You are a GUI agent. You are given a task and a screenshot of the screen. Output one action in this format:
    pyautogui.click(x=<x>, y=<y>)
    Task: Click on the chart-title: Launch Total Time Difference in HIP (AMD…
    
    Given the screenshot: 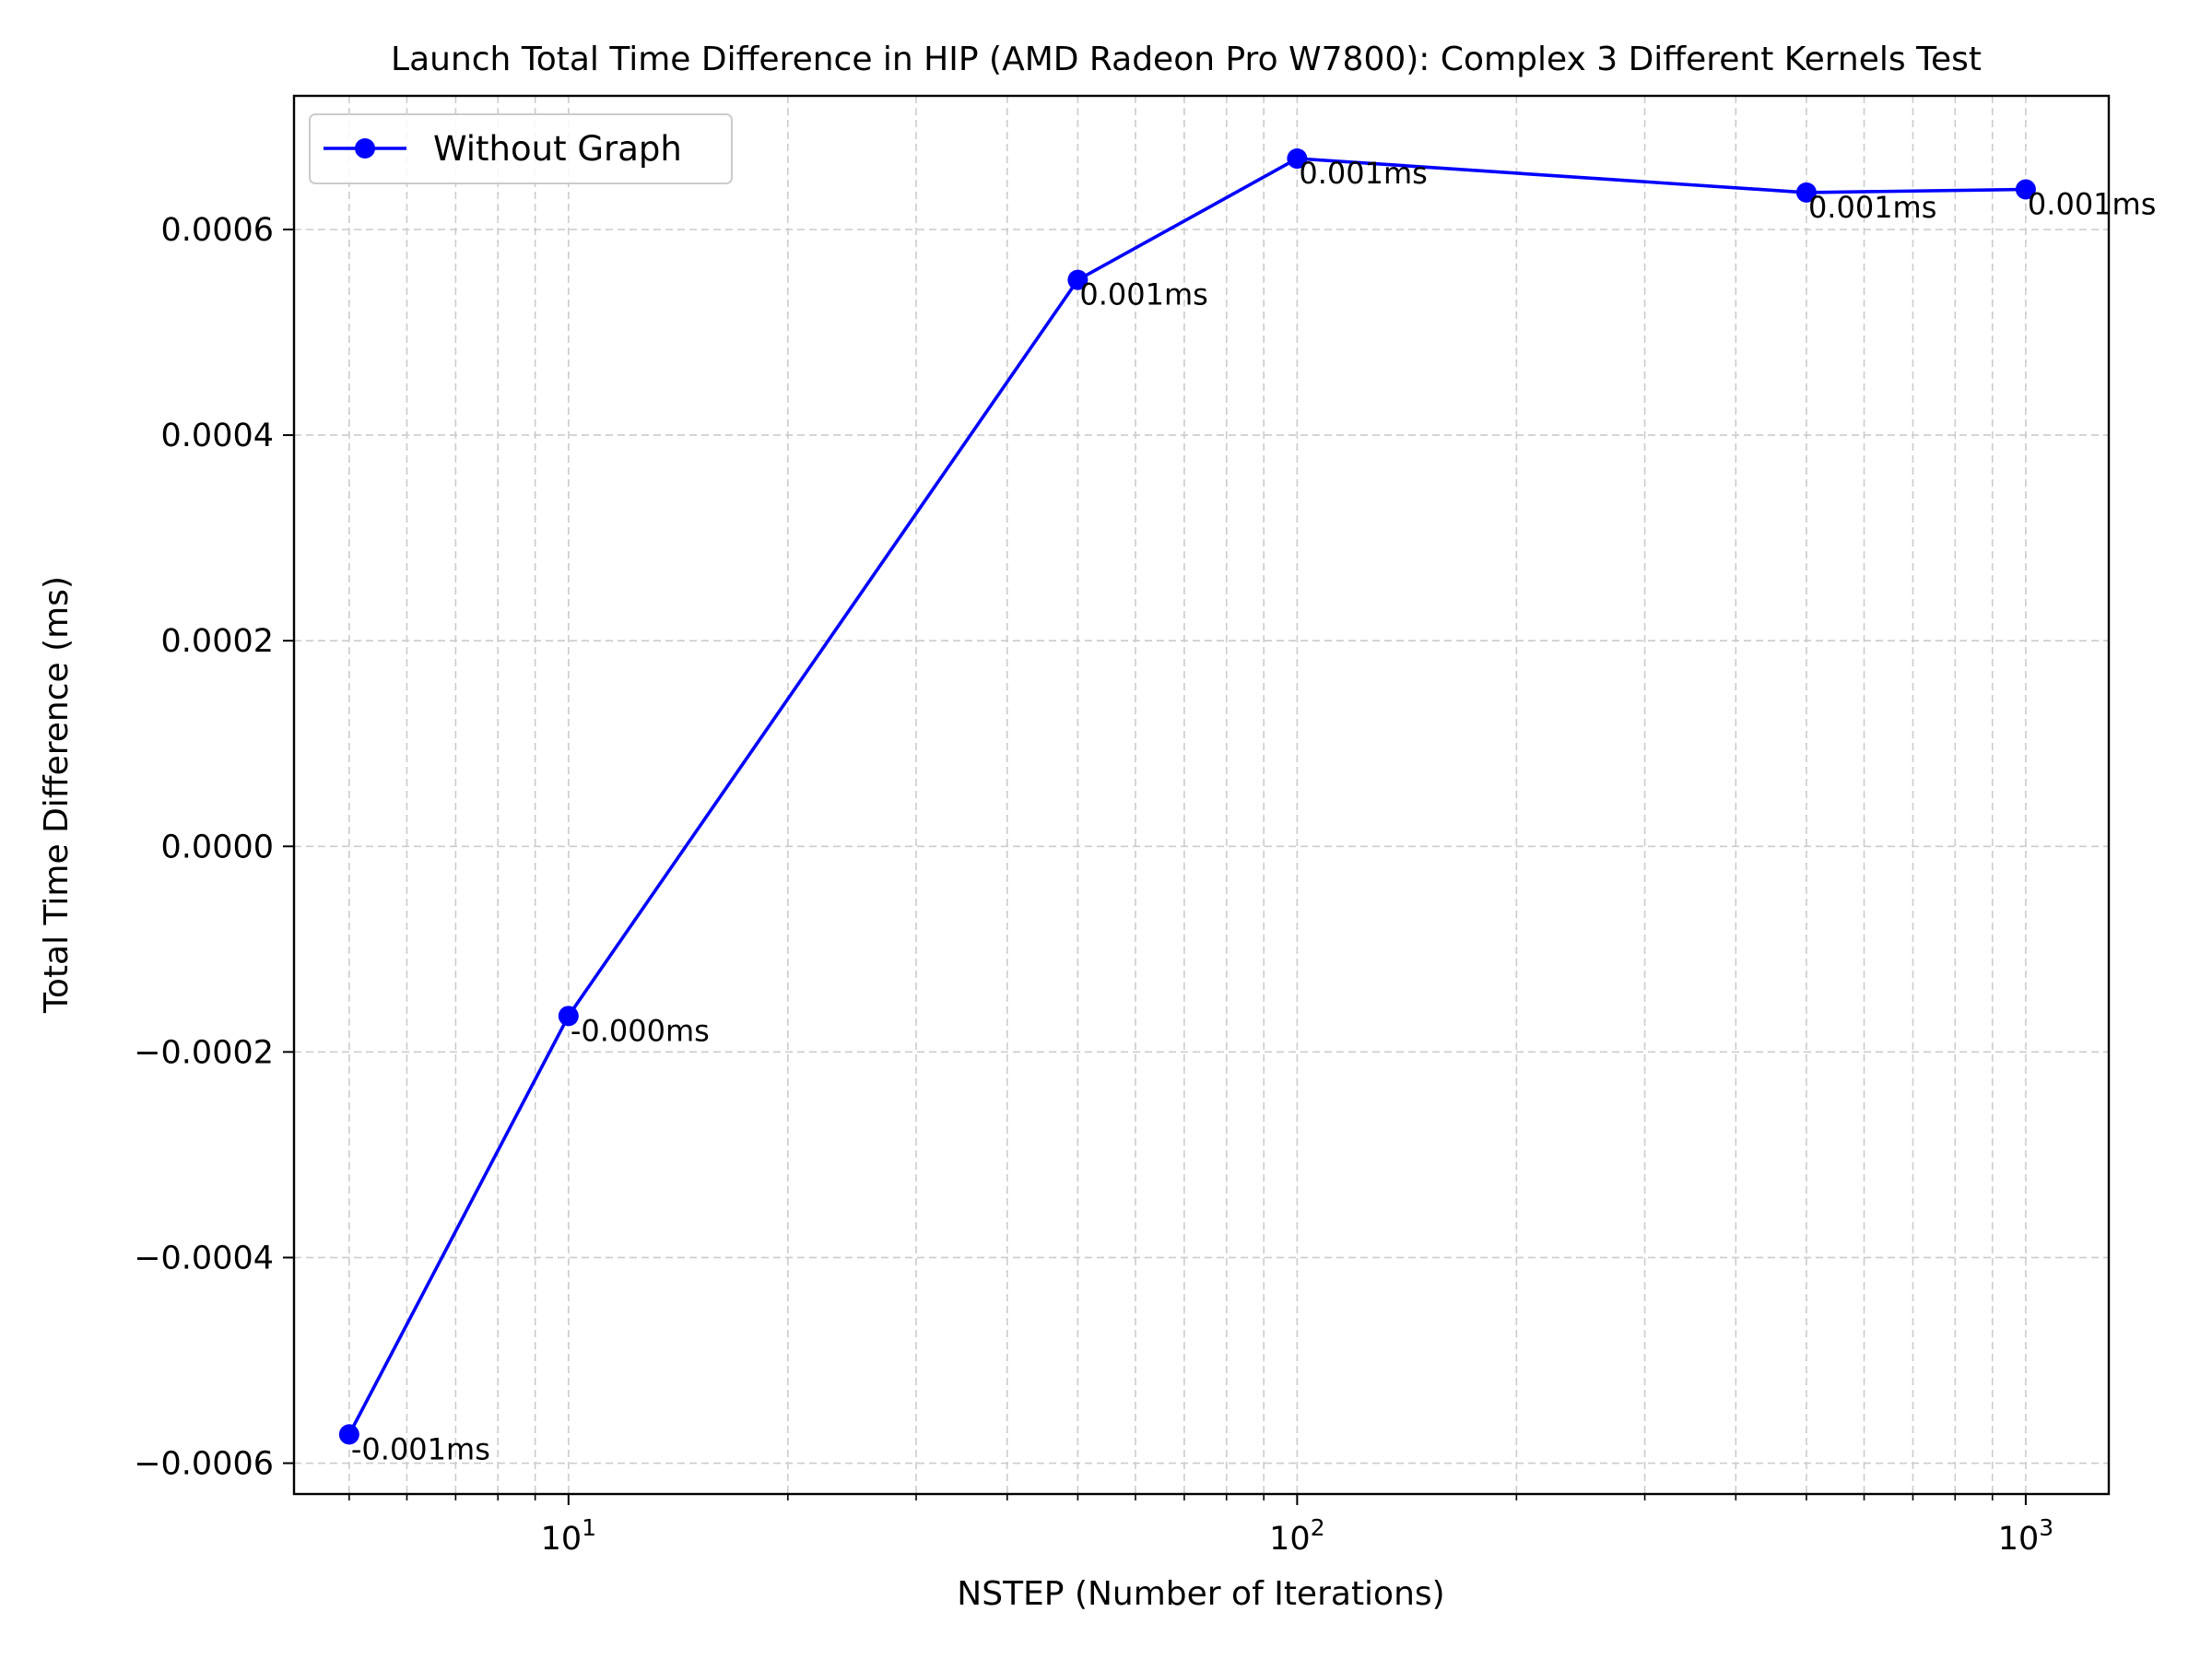 What is the action you would take?
    pyautogui.click(x=1186, y=59)
    